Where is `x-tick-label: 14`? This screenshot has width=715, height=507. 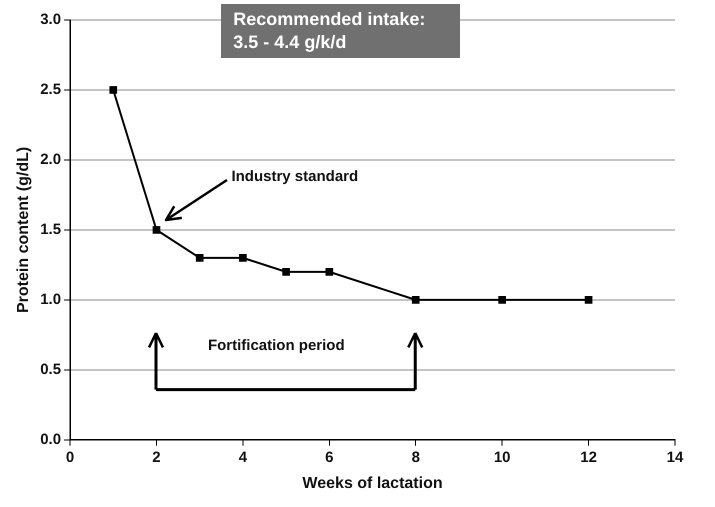 x-tick-label: 14 is located at coordinates (675, 457).